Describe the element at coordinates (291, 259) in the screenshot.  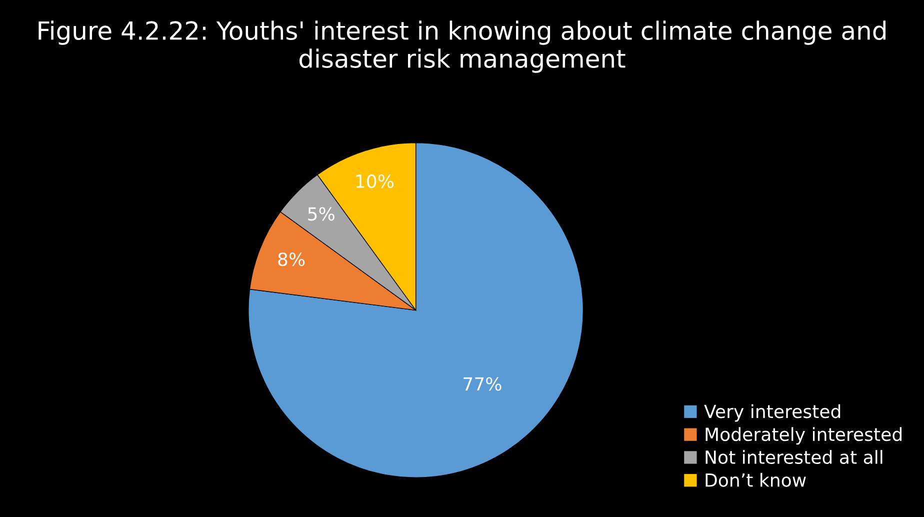
I see `data-label: 8%` at that location.